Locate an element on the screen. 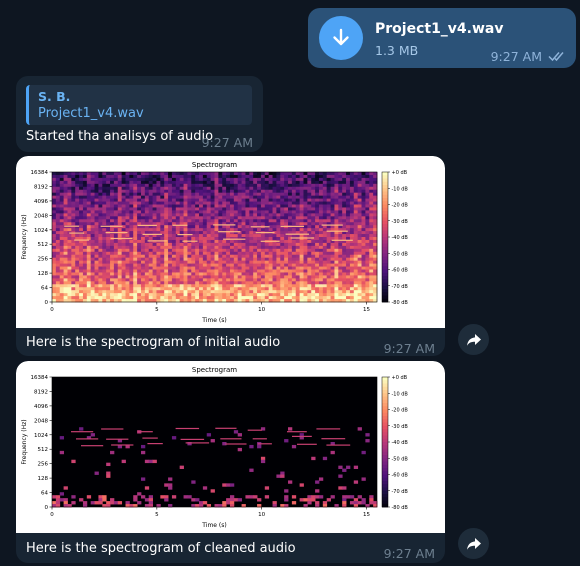  file-size: 1.3 MB is located at coordinates (397, 50).